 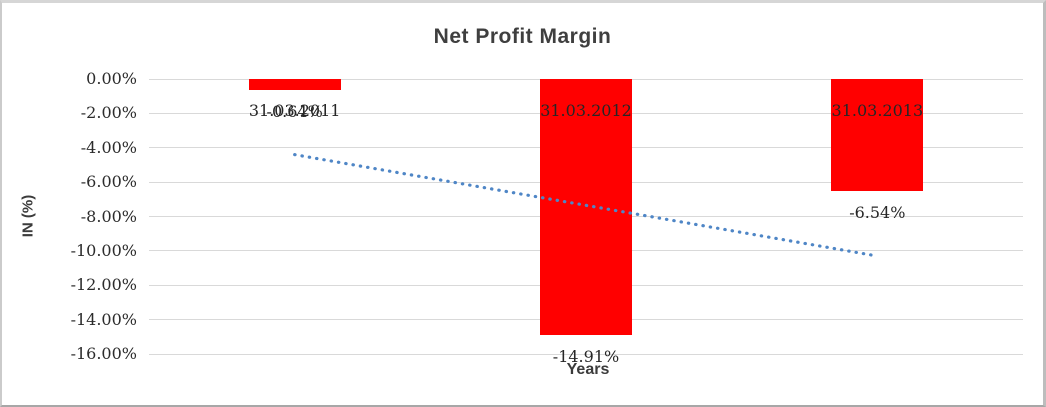 What do you see at coordinates (877, 110) in the screenshot?
I see `category-label: 31.03.2013` at bounding box center [877, 110].